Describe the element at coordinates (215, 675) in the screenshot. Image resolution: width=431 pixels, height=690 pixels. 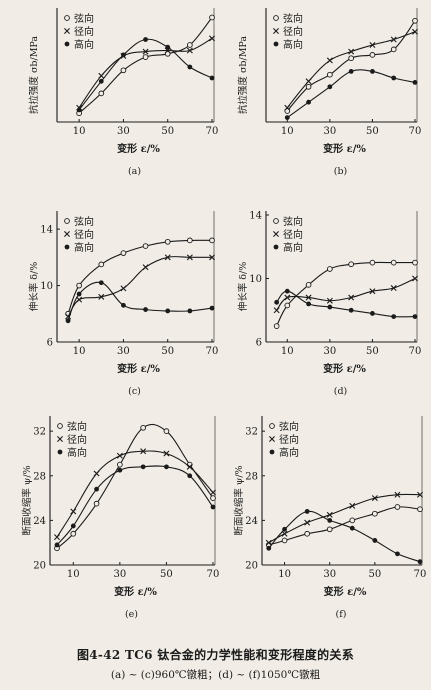
I see `figure-subcaption: (a) ~ (c)960℃镦粗；(d) ~ (f)1050℃镦粗` at that location.